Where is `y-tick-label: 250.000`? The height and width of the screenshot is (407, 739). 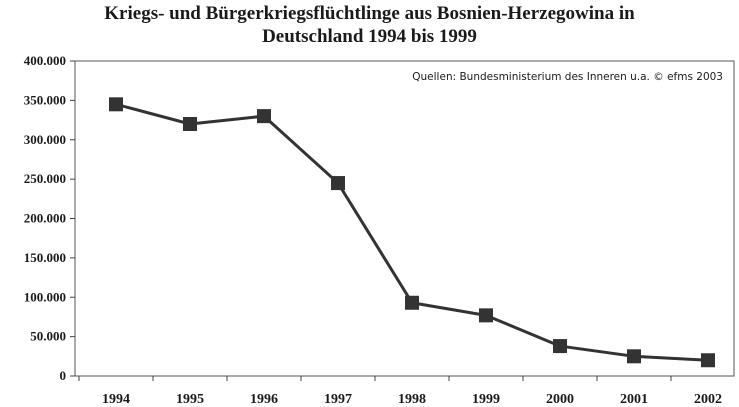
y-tick-label: 250.000 is located at coordinates (45, 178).